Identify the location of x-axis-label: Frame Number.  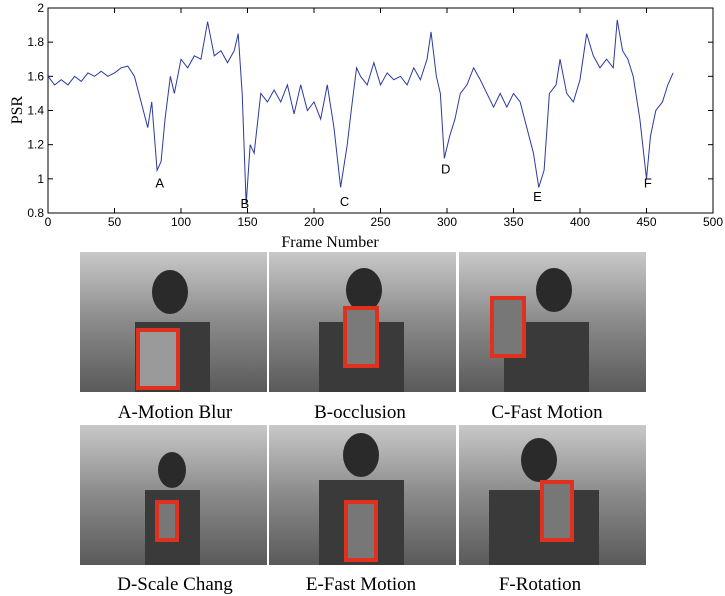
(330, 242).